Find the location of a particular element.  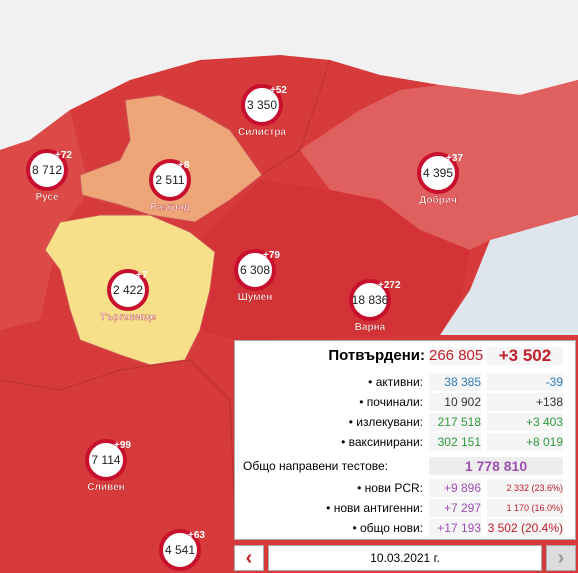

count: 2 422 is located at coordinates (128, 290).